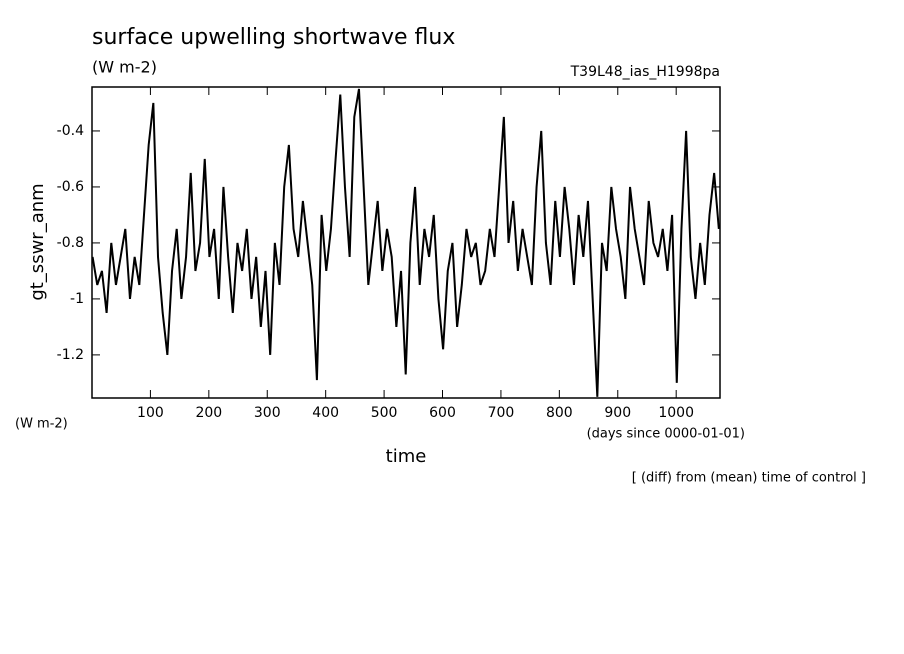 This screenshot has width=904, height=654. Describe the element at coordinates (617, 413) in the screenshot. I see `x-tick-label: 900` at that location.